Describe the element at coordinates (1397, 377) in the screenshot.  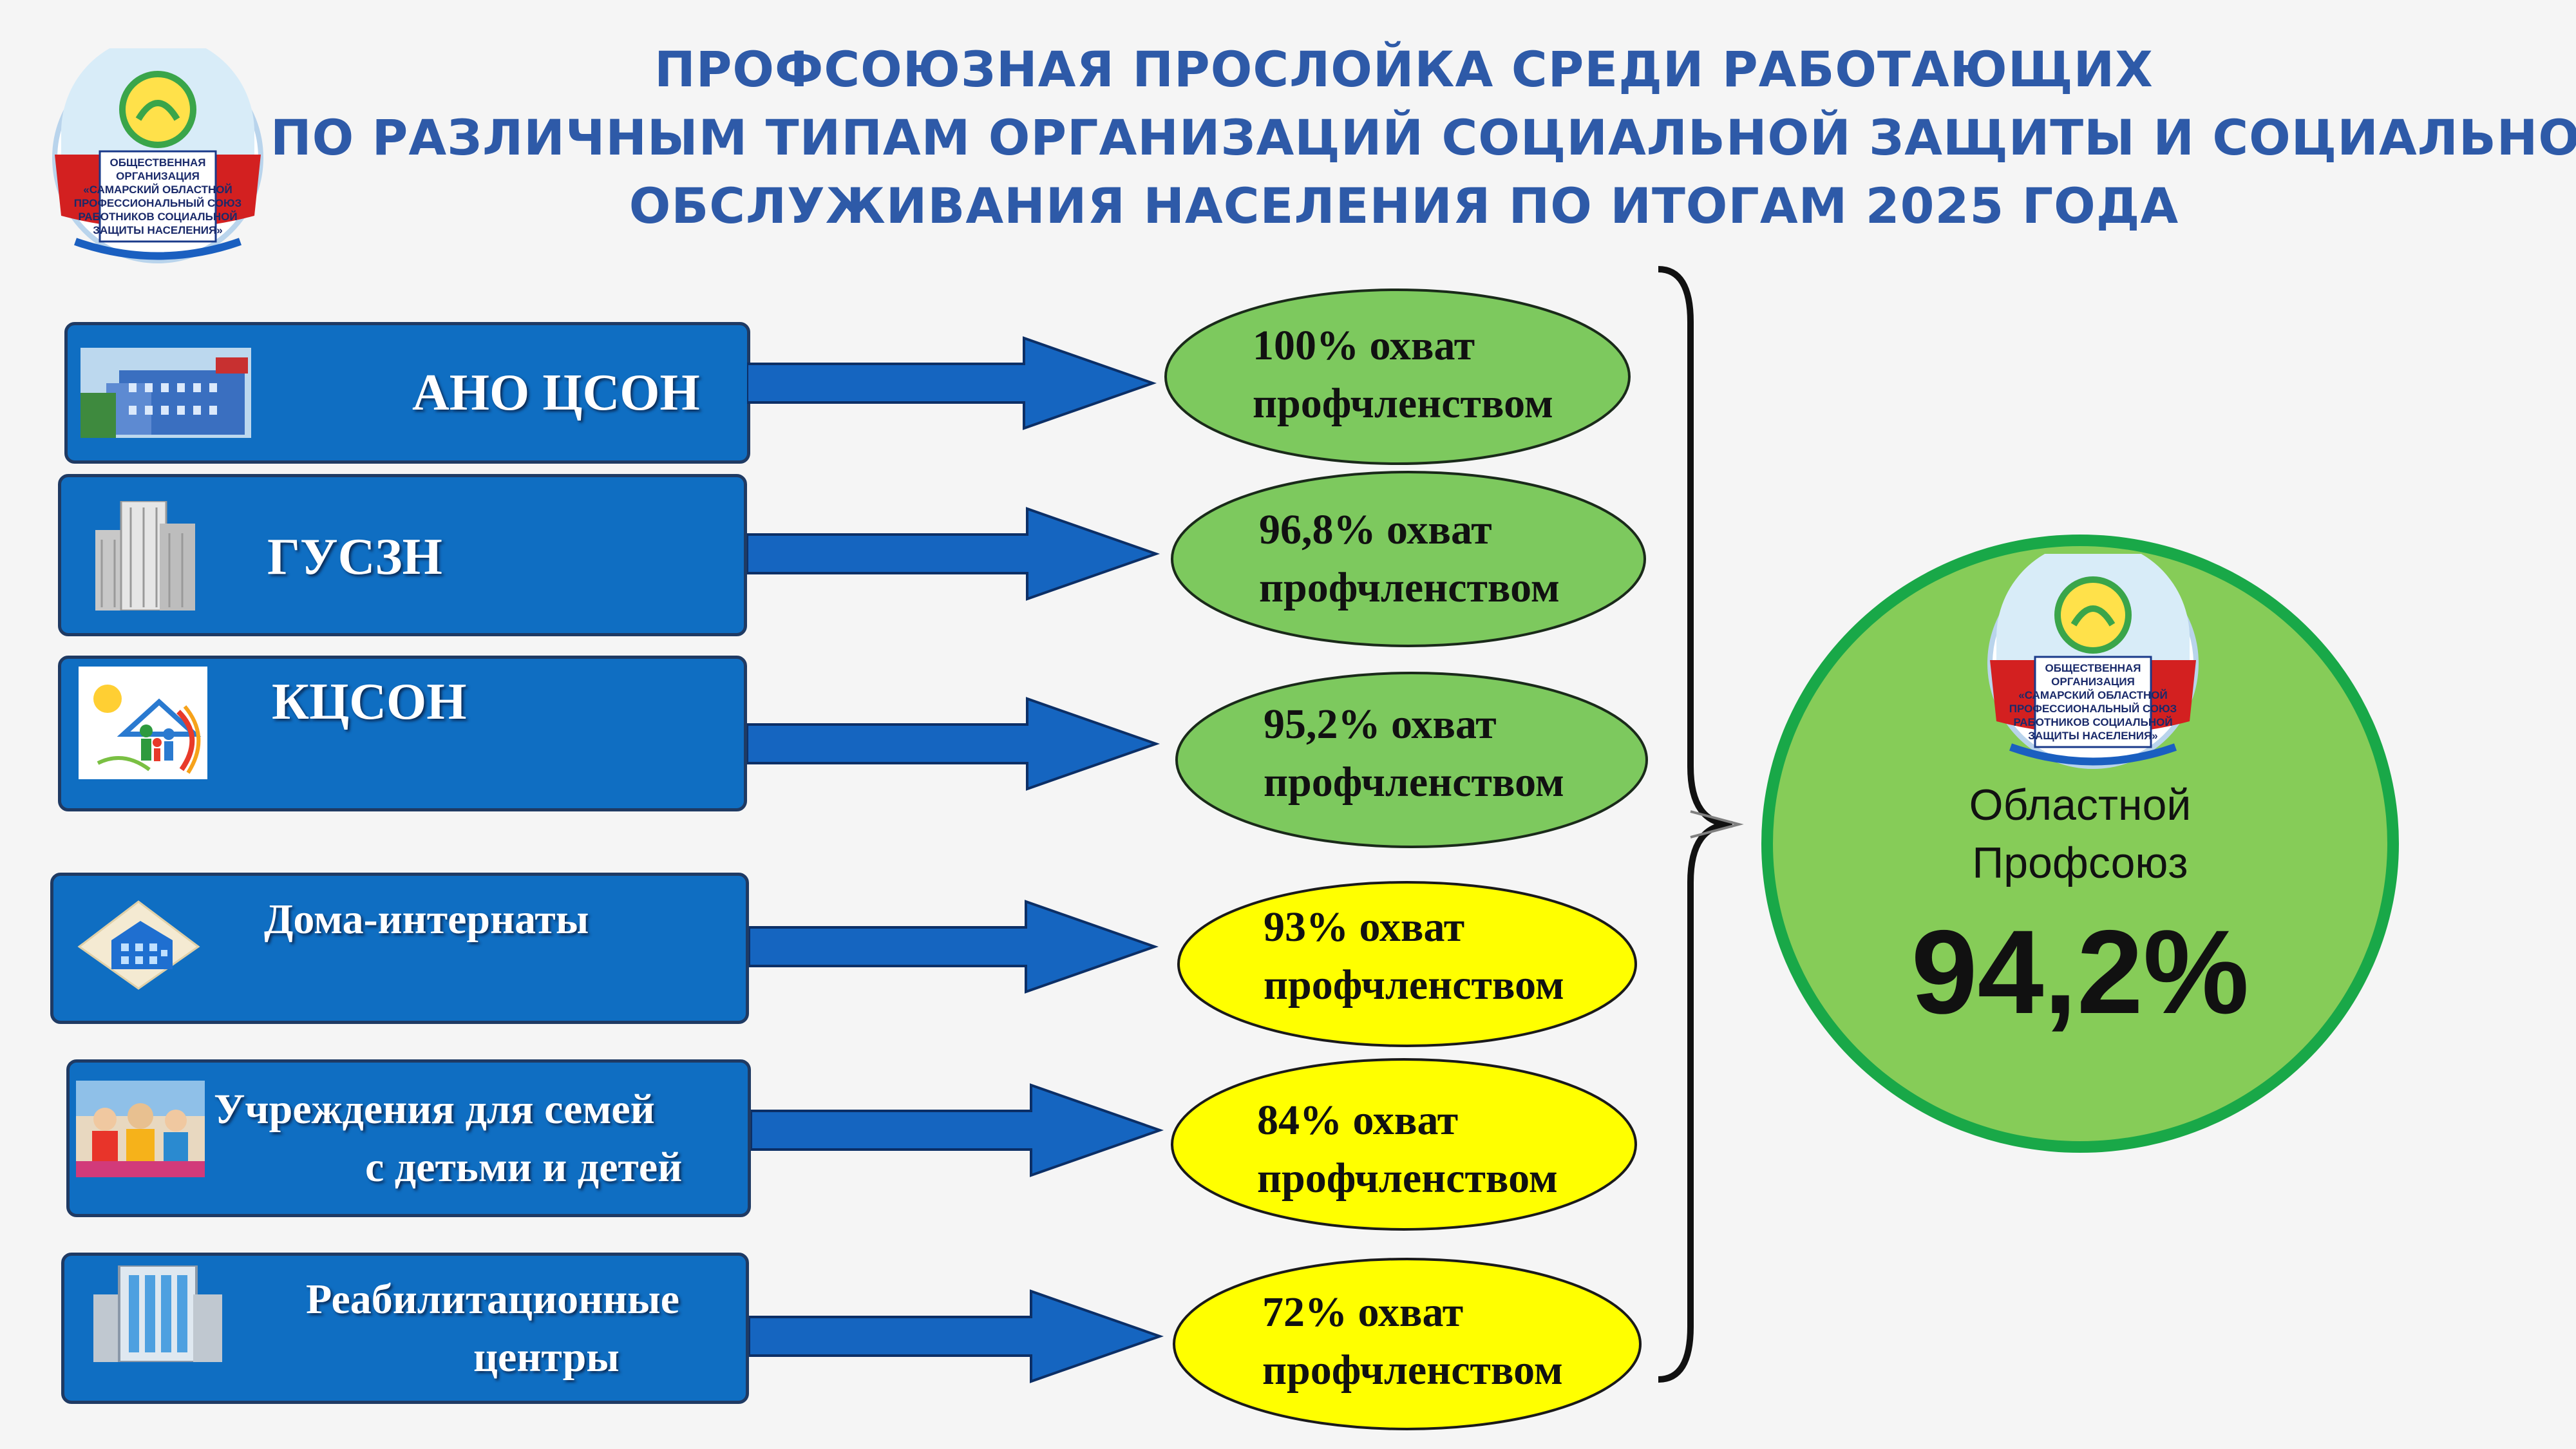
I see `coverage-ellipse-ano-cson` at that location.